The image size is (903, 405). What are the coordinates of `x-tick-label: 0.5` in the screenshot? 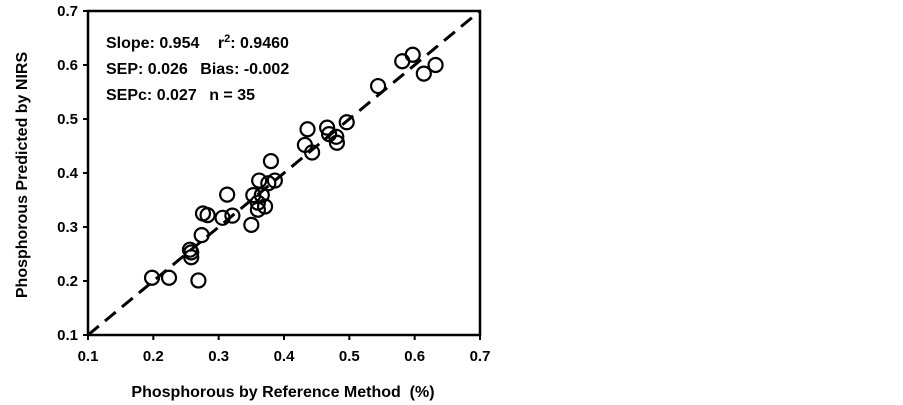 It's located at (349, 356).